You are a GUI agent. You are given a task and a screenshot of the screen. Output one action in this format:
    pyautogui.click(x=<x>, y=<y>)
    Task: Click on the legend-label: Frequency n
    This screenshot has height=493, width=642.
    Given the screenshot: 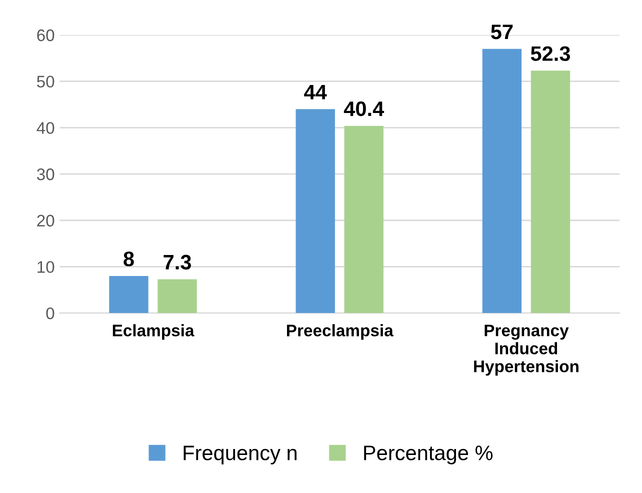 What is the action you would take?
    pyautogui.click(x=240, y=455)
    